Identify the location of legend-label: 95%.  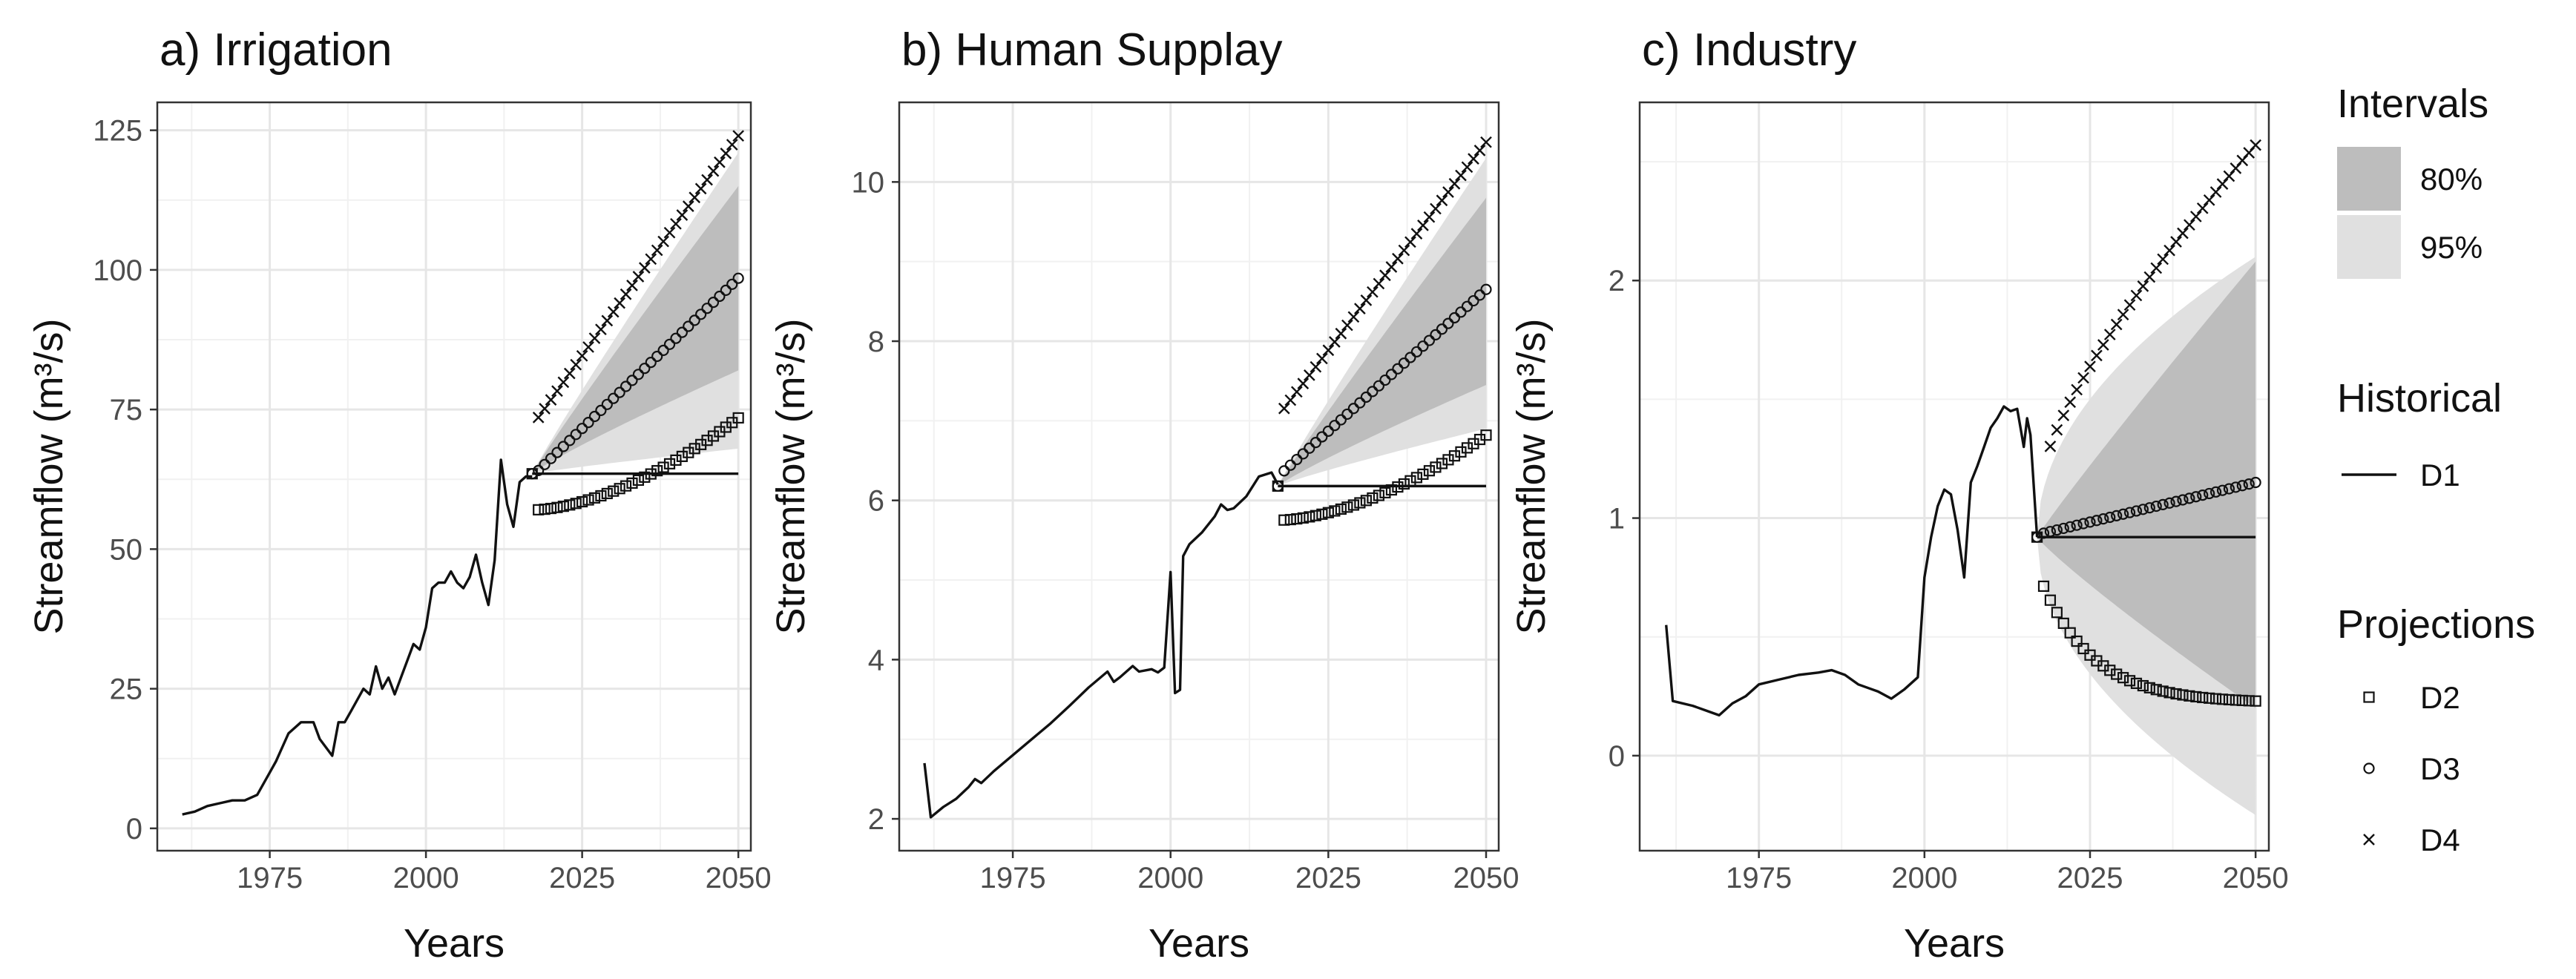
(2451, 248).